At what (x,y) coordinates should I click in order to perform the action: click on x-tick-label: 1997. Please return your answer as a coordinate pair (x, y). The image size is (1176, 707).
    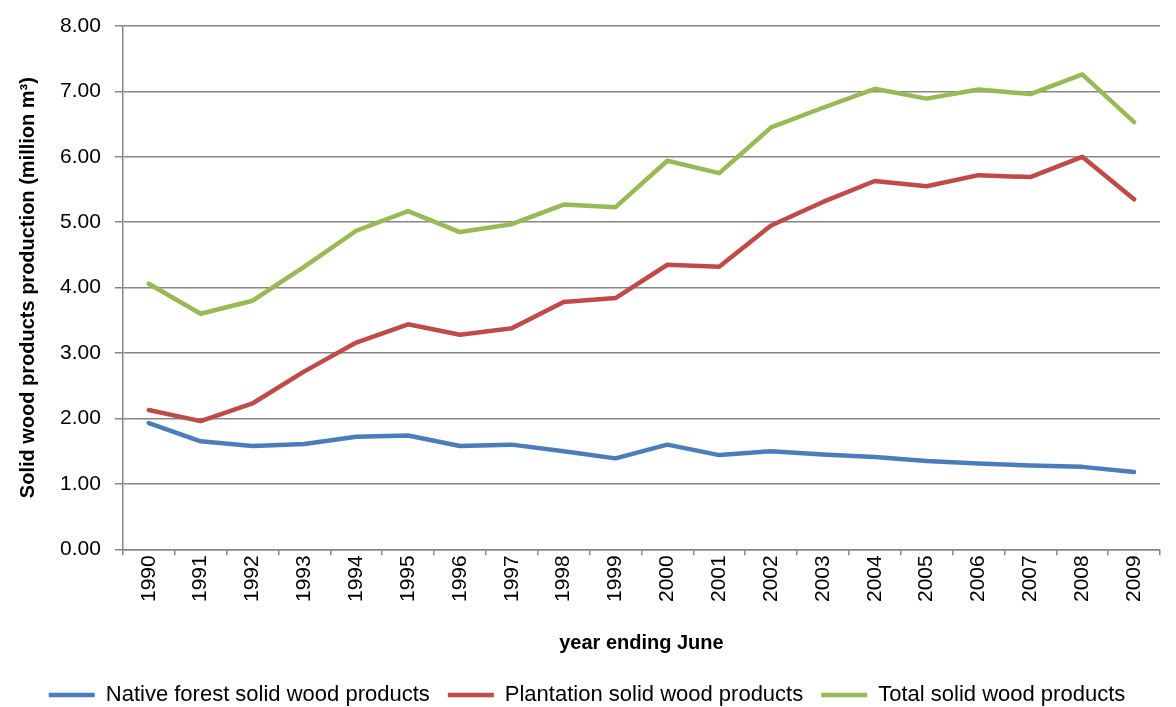
    Looking at the image, I should click on (510, 578).